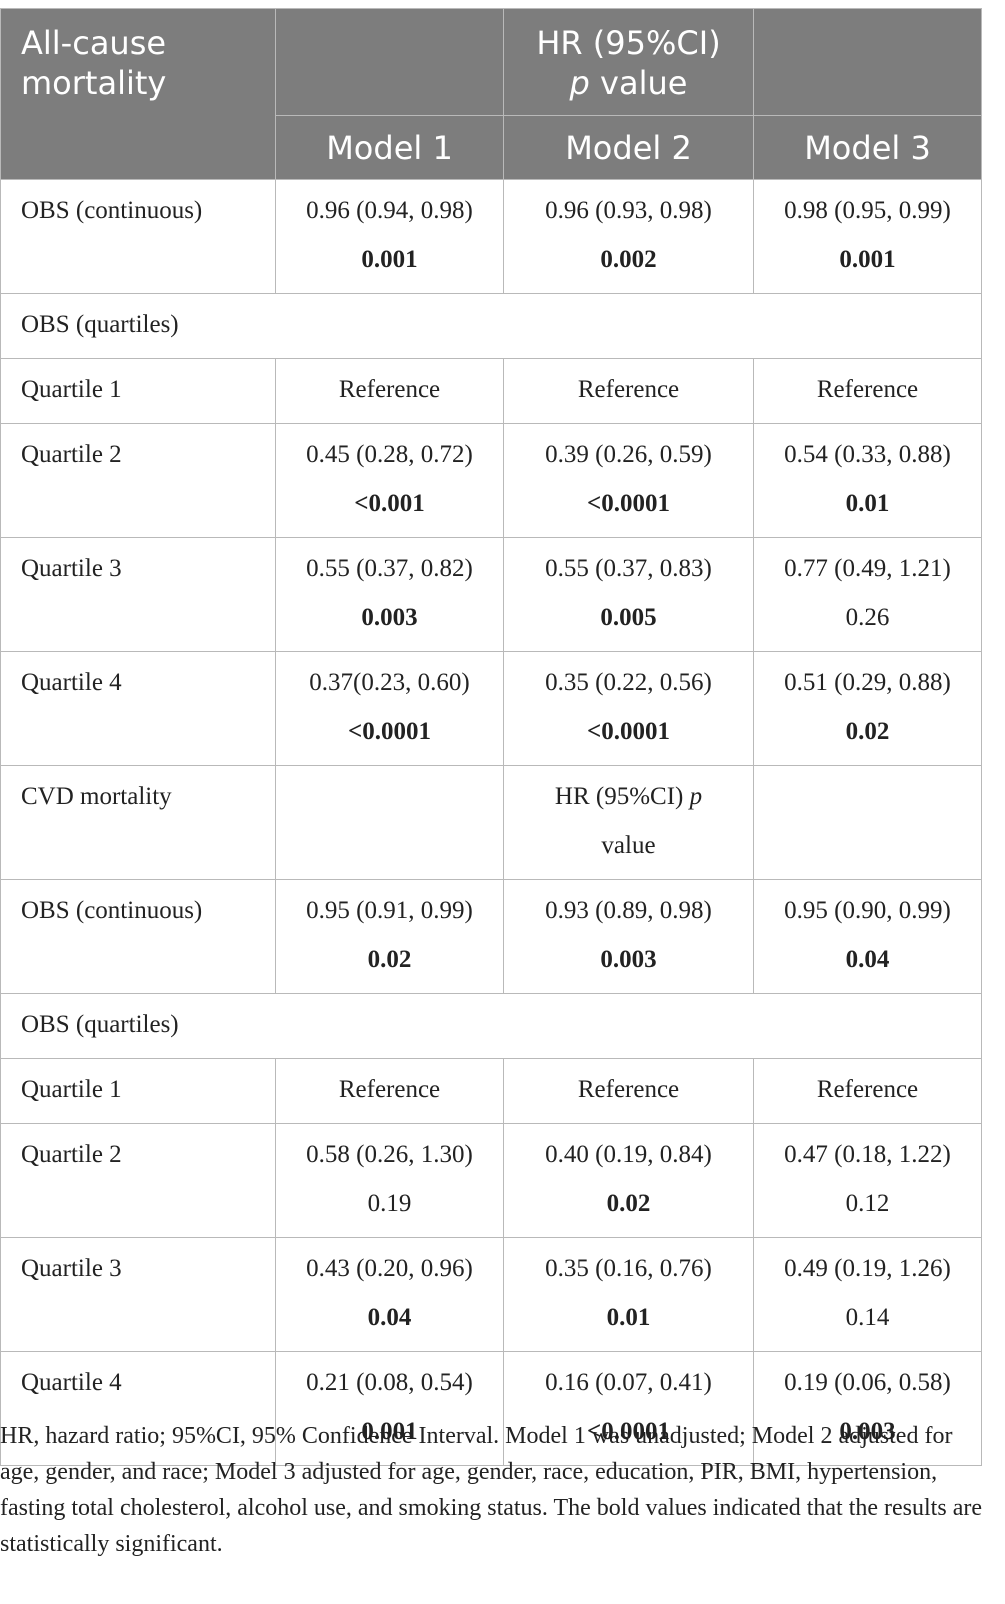 The height and width of the screenshot is (1604, 1005). What do you see at coordinates (628, 1180) in the screenshot?
I see `model-2-cell: 0.40 (0.19, 0.84) 0.02` at bounding box center [628, 1180].